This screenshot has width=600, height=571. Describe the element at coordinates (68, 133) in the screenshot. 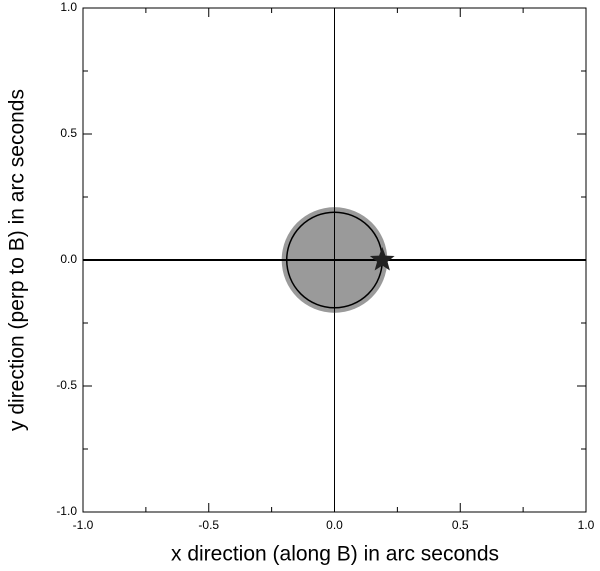

I see `y-tick-label: 0.5` at that location.